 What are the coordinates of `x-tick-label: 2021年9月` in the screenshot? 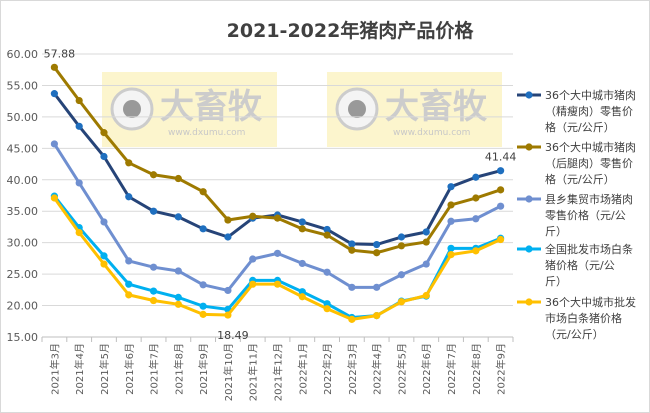 It's located at (203, 369).